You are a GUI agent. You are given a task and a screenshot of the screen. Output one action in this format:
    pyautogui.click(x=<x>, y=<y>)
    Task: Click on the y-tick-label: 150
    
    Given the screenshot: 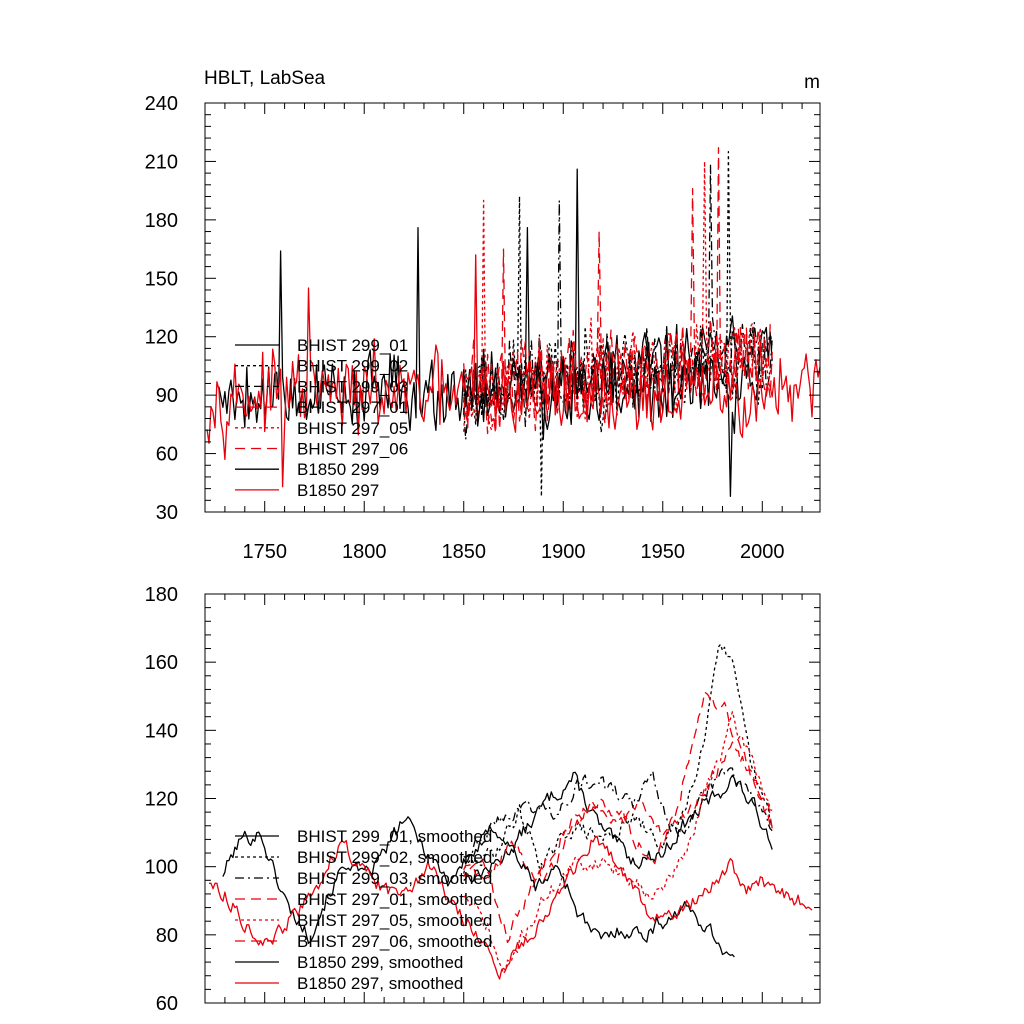 What is the action you would take?
    pyautogui.click(x=161, y=279)
    